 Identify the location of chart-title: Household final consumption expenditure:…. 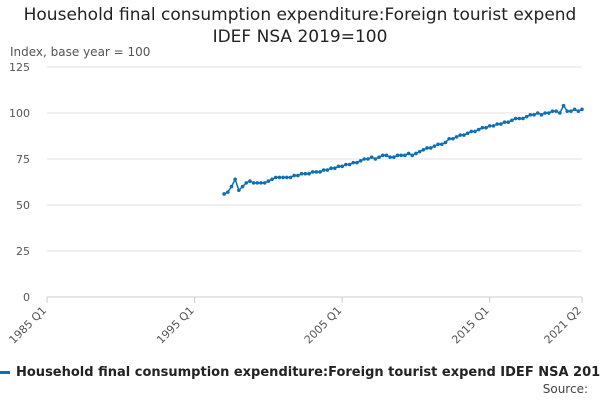
(300, 26).